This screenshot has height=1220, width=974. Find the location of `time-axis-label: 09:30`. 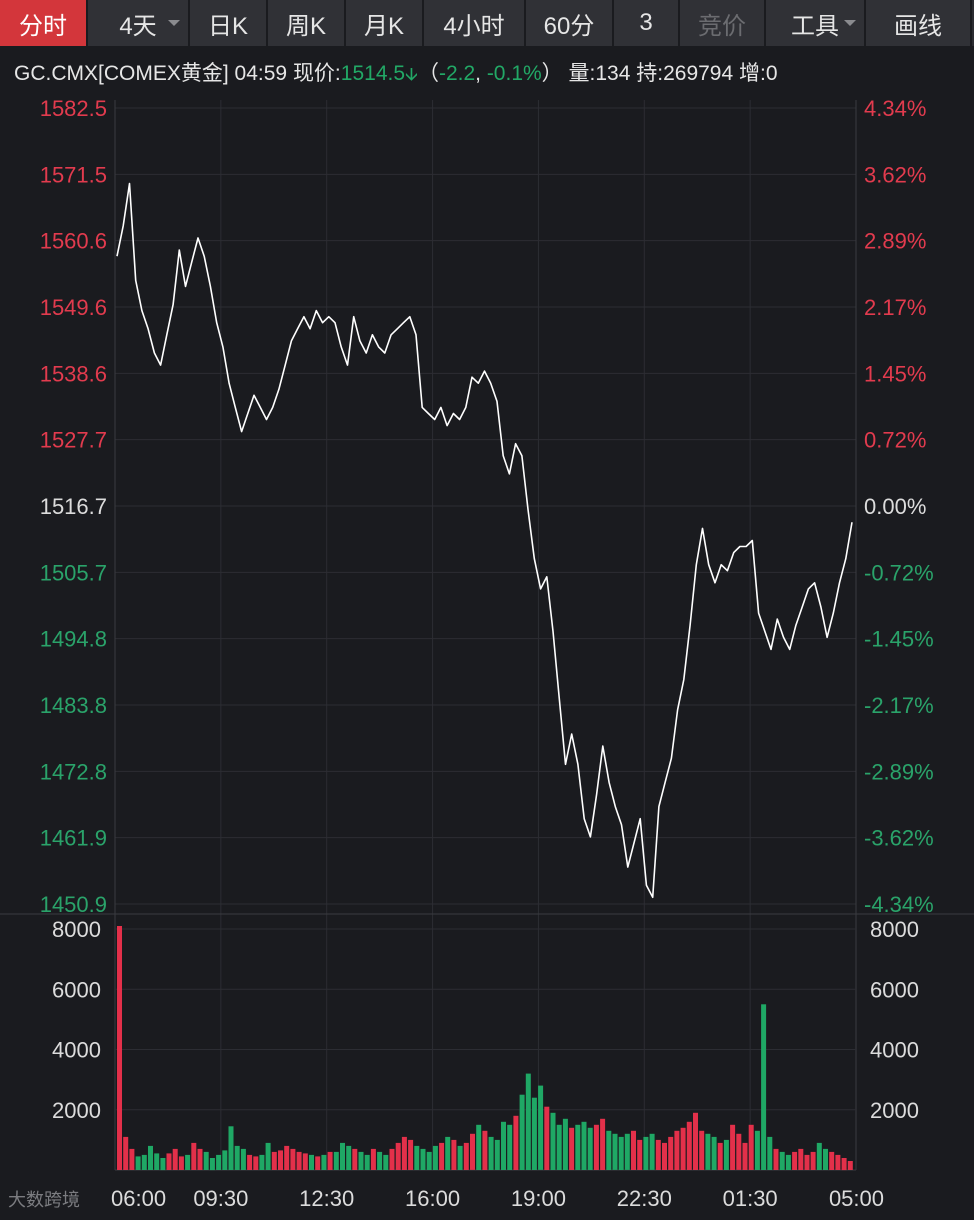

time-axis-label: 09:30 is located at coordinates (220, 1198).